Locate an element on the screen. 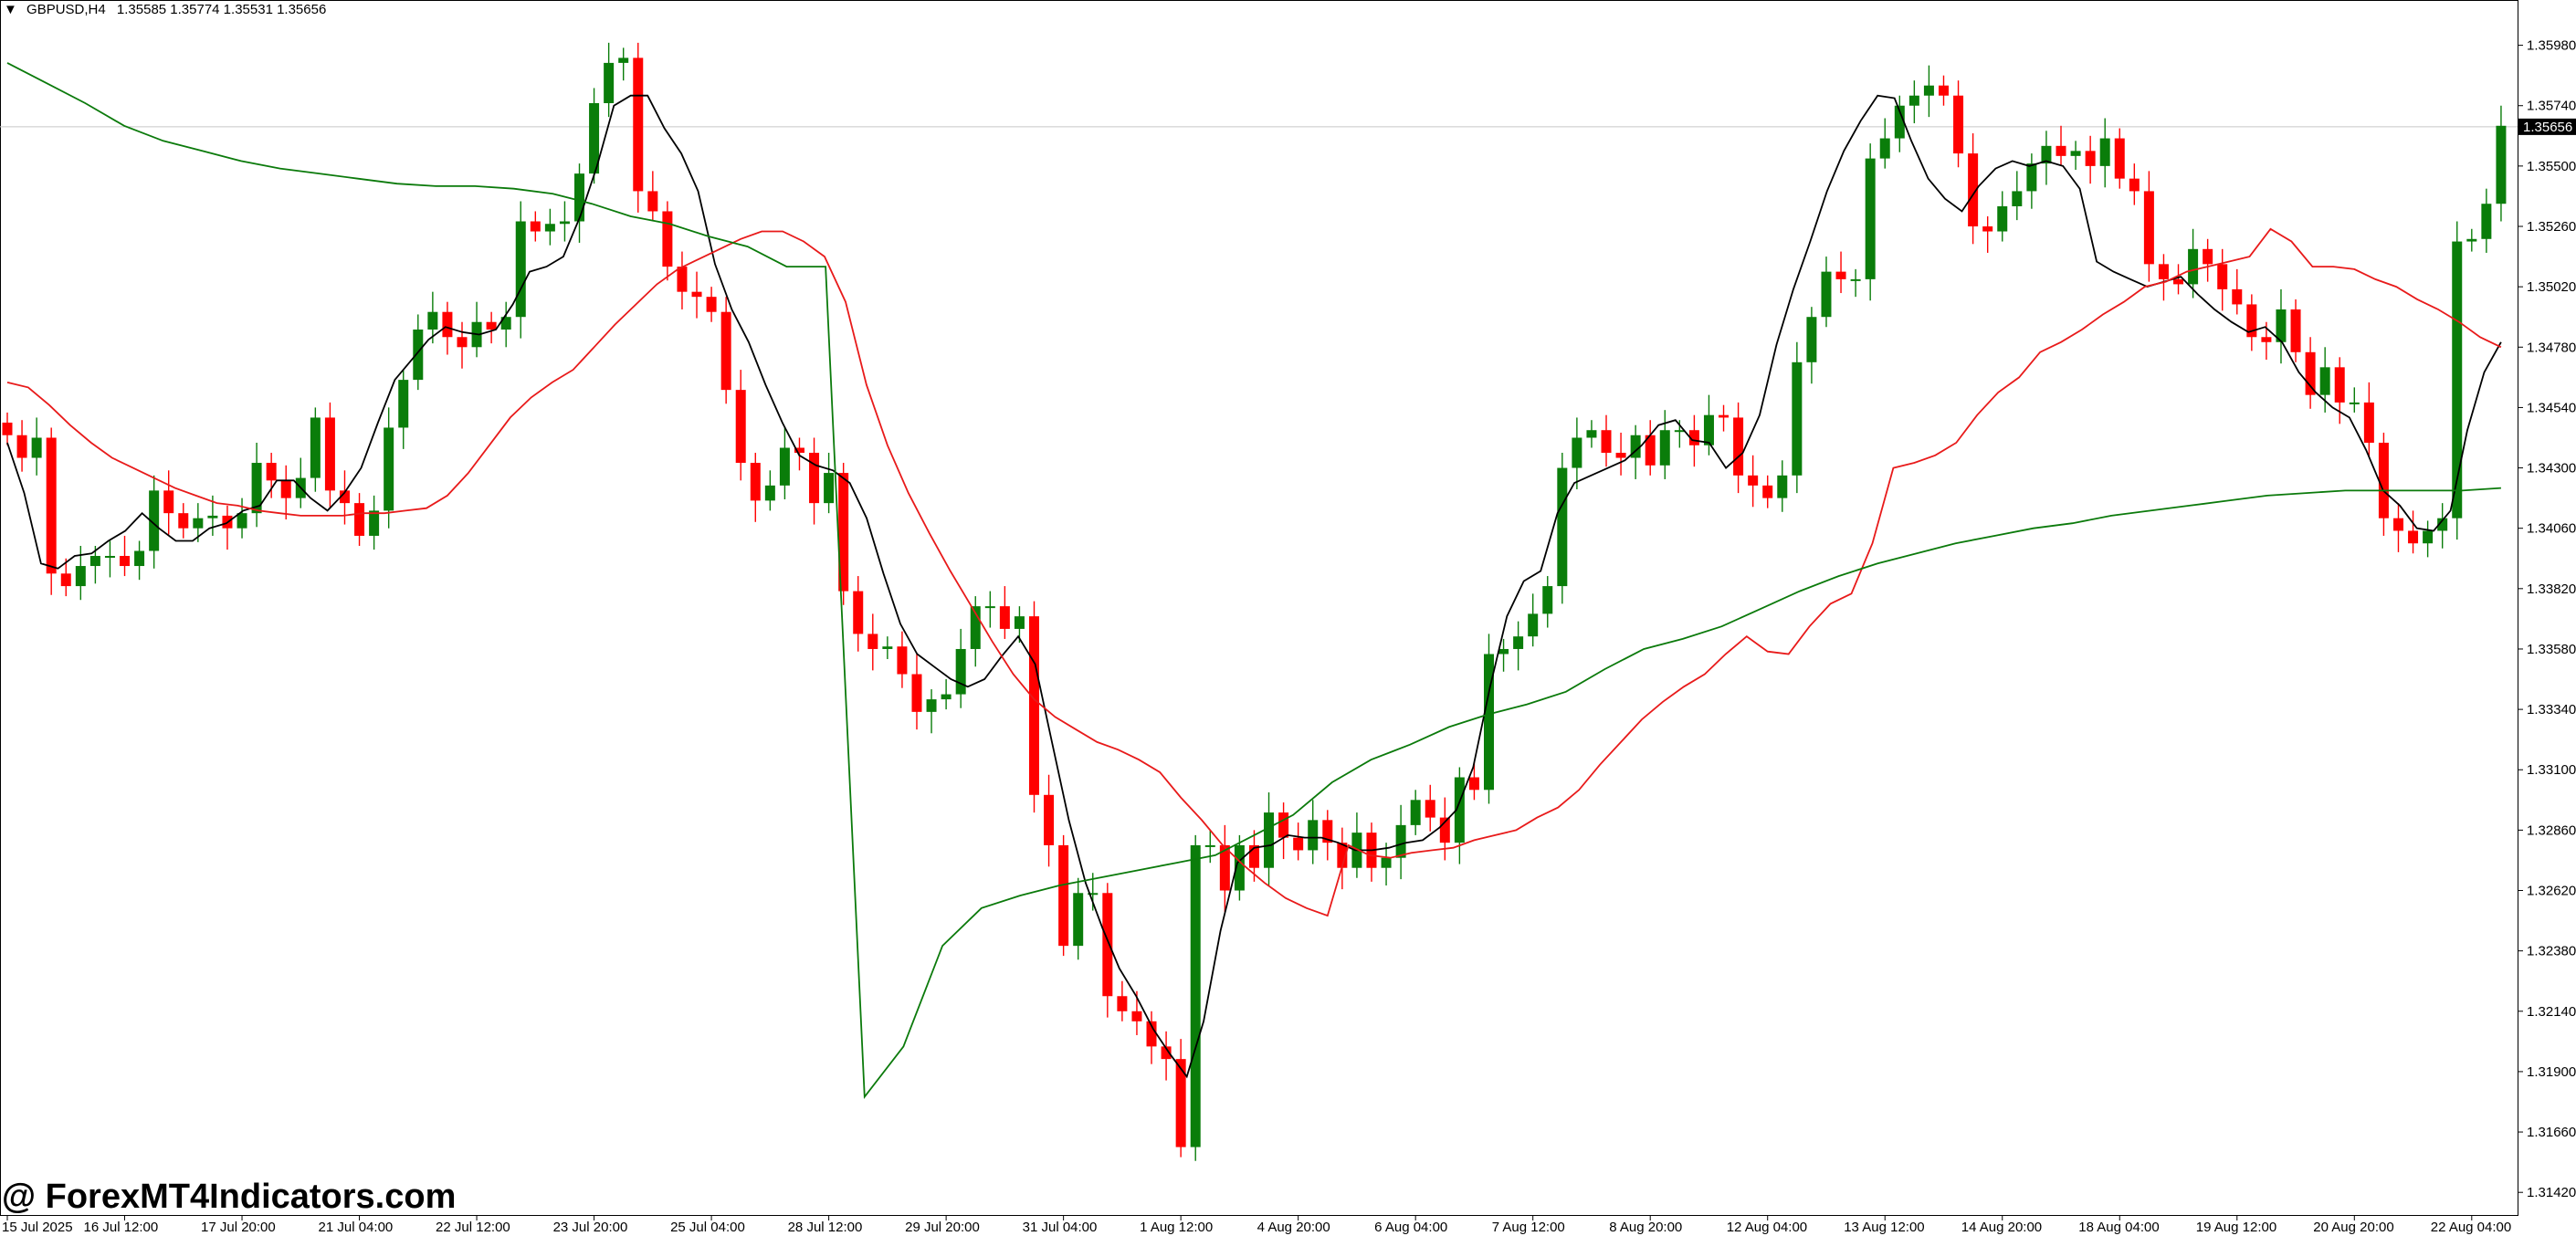 This screenshot has height=1236, width=2576. x-tick-label: 6 Aug 04:00 is located at coordinates (1410, 1227).